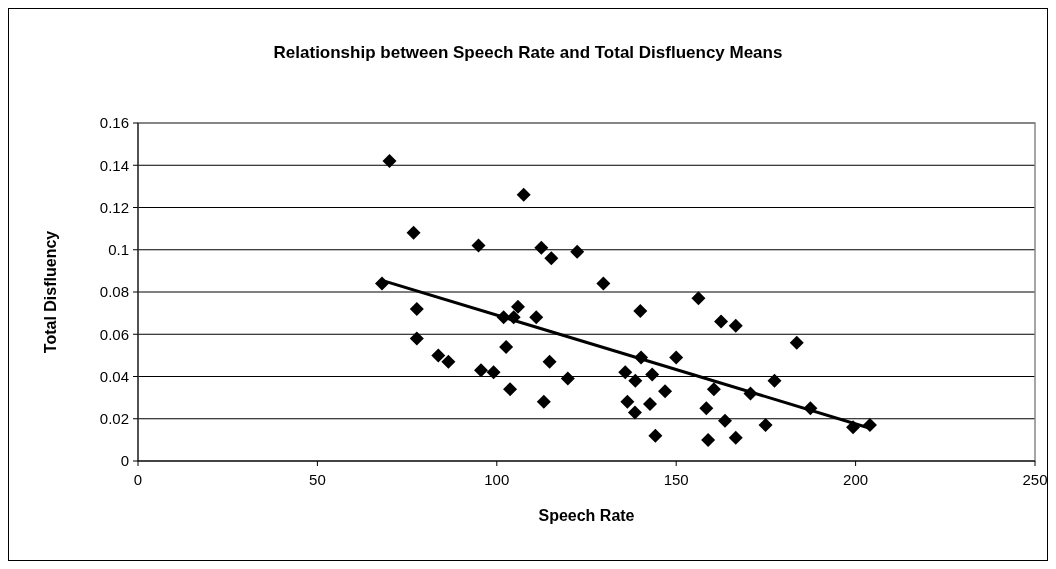 This screenshot has width=1056, height=569. I want to click on y-tick-label: 0, so click(124, 461).